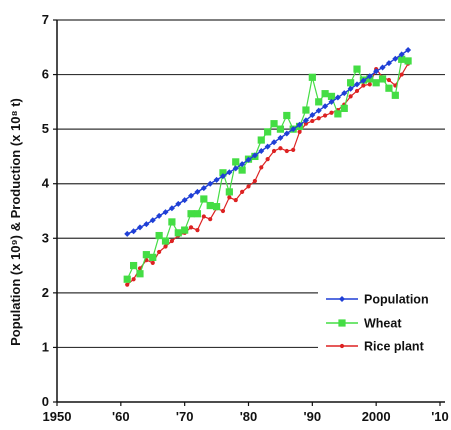 Image resolution: width=451 pixels, height=430 pixels. What do you see at coordinates (45, 346) in the screenshot?
I see `y-tick-label-1: 1` at bounding box center [45, 346].